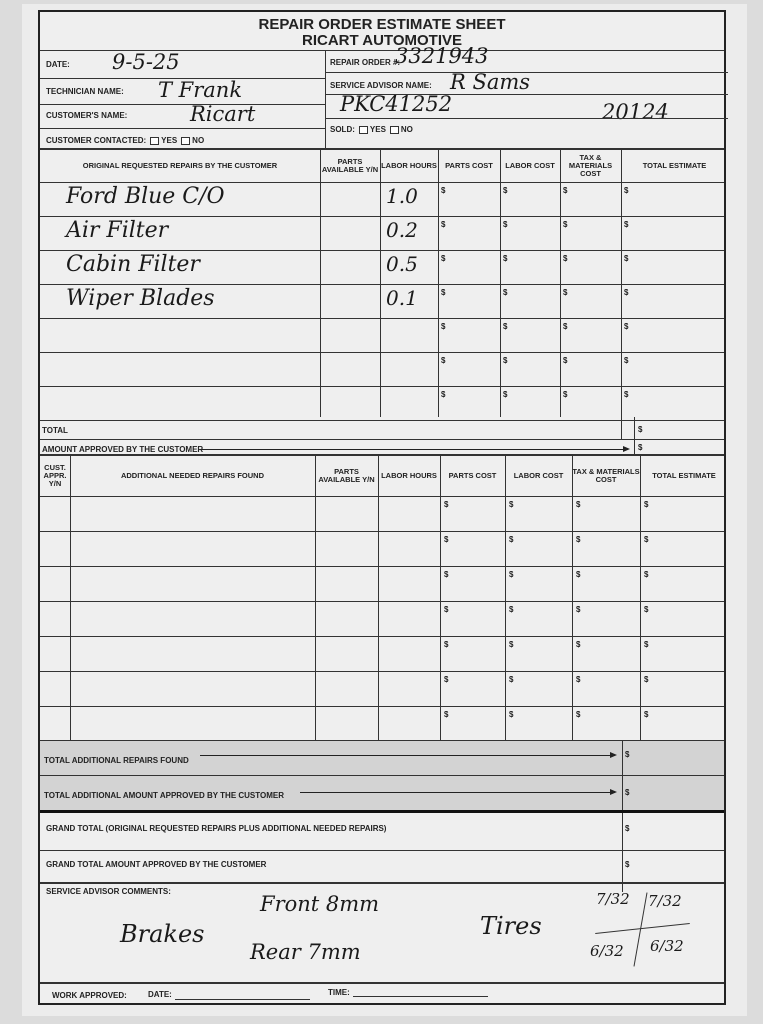  Describe the element at coordinates (305, 952) in the screenshot. I see `comment-rear: Rear 7mm` at that location.